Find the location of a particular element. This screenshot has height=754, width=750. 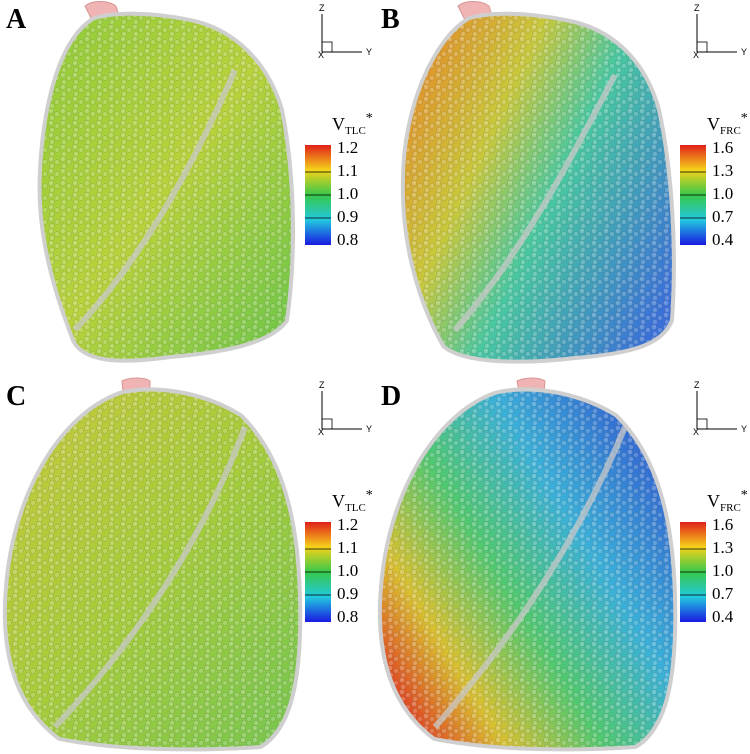

panel-label: D is located at coordinates (391, 396).